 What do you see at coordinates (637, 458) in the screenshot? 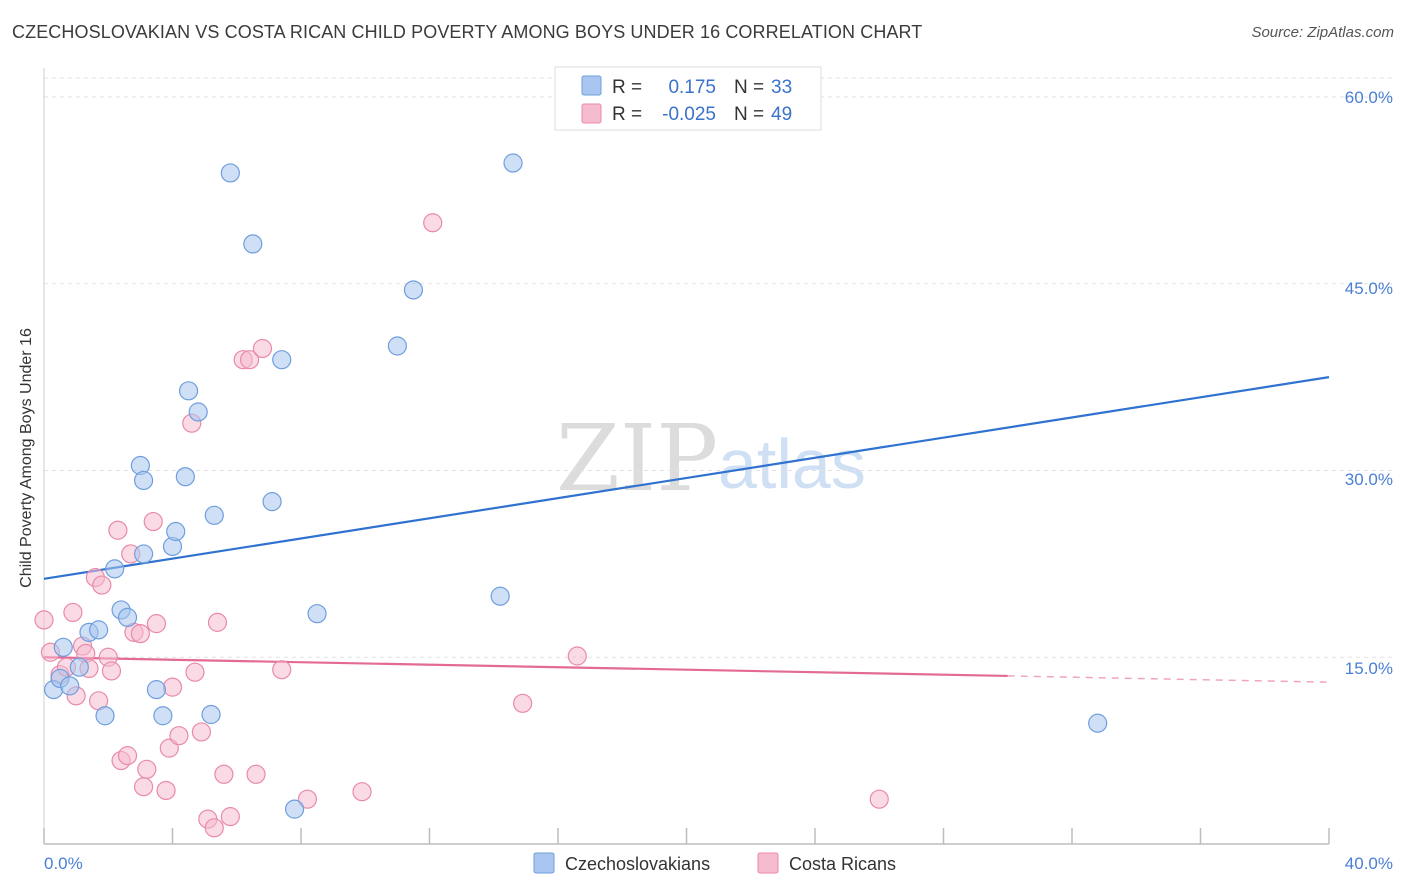
I see `watermark-zip: ZIP` at bounding box center [637, 458].